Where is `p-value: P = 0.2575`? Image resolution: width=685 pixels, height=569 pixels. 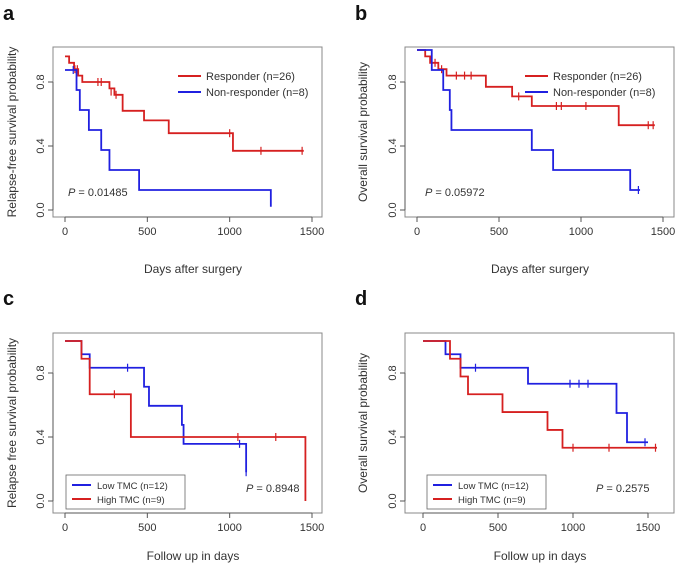
p-value: P = 0.2575 is located at coordinates (623, 489).